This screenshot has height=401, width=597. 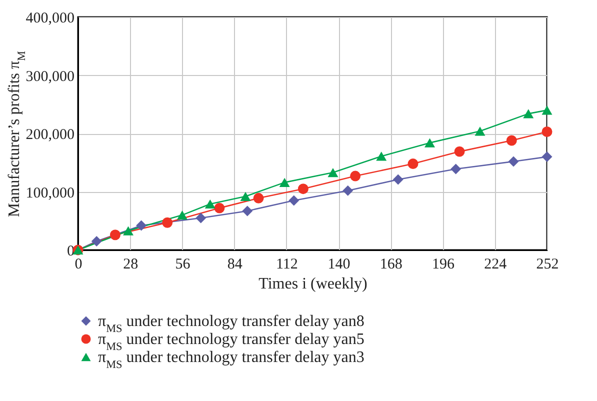 What do you see at coordinates (444, 264) in the screenshot?
I see `x-tick-label: 196` at bounding box center [444, 264].